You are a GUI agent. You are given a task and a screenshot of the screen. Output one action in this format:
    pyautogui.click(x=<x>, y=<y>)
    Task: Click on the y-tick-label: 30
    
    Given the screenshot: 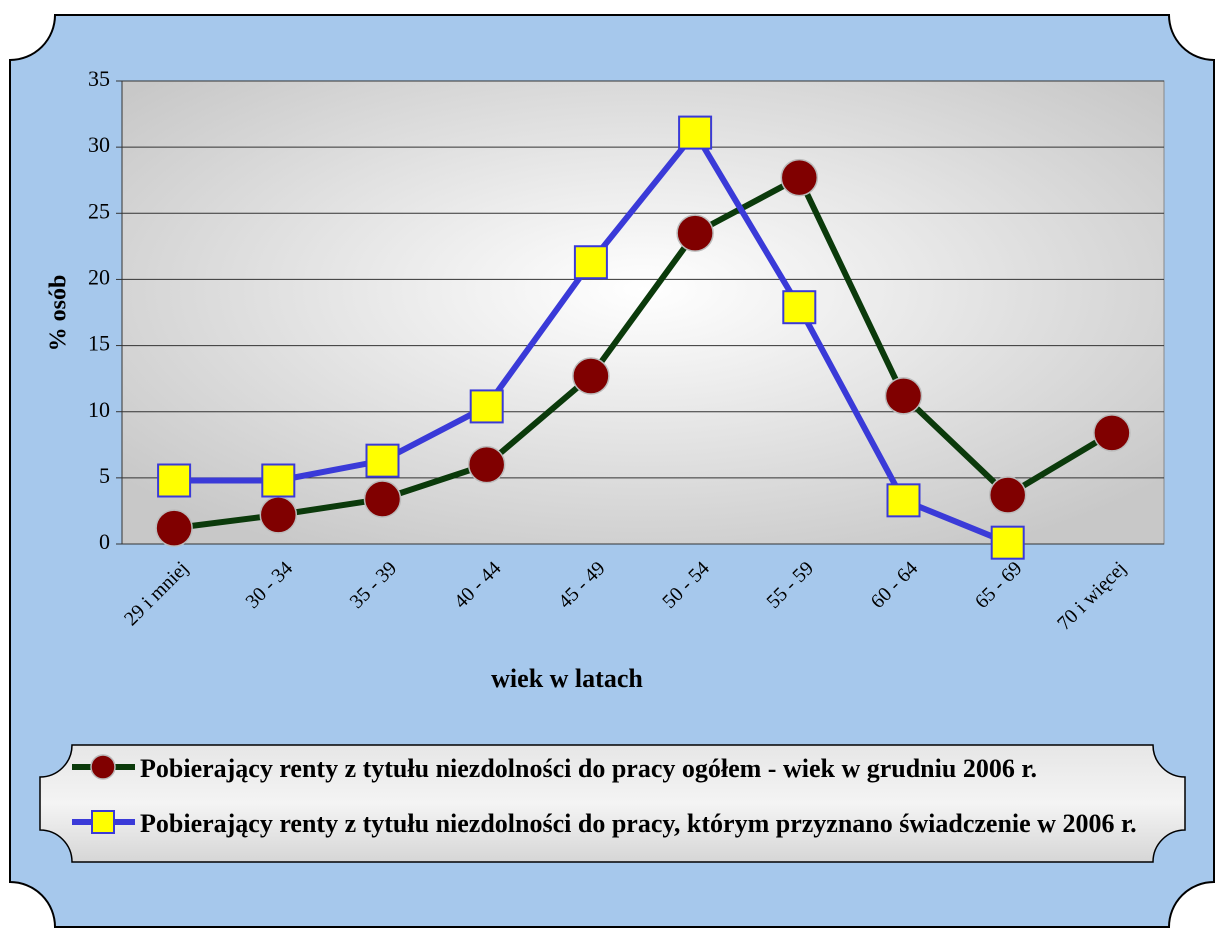 What is the action you would take?
    pyautogui.click(x=99, y=144)
    